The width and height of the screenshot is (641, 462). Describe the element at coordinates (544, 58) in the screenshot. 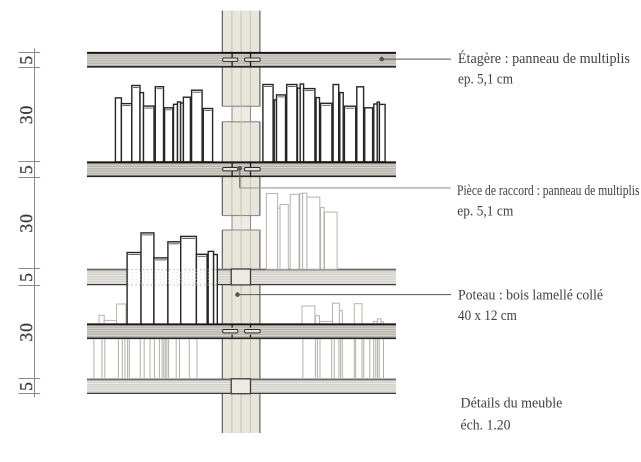

I see `svg-text: Étagère : panneau de multiplis` at that location.